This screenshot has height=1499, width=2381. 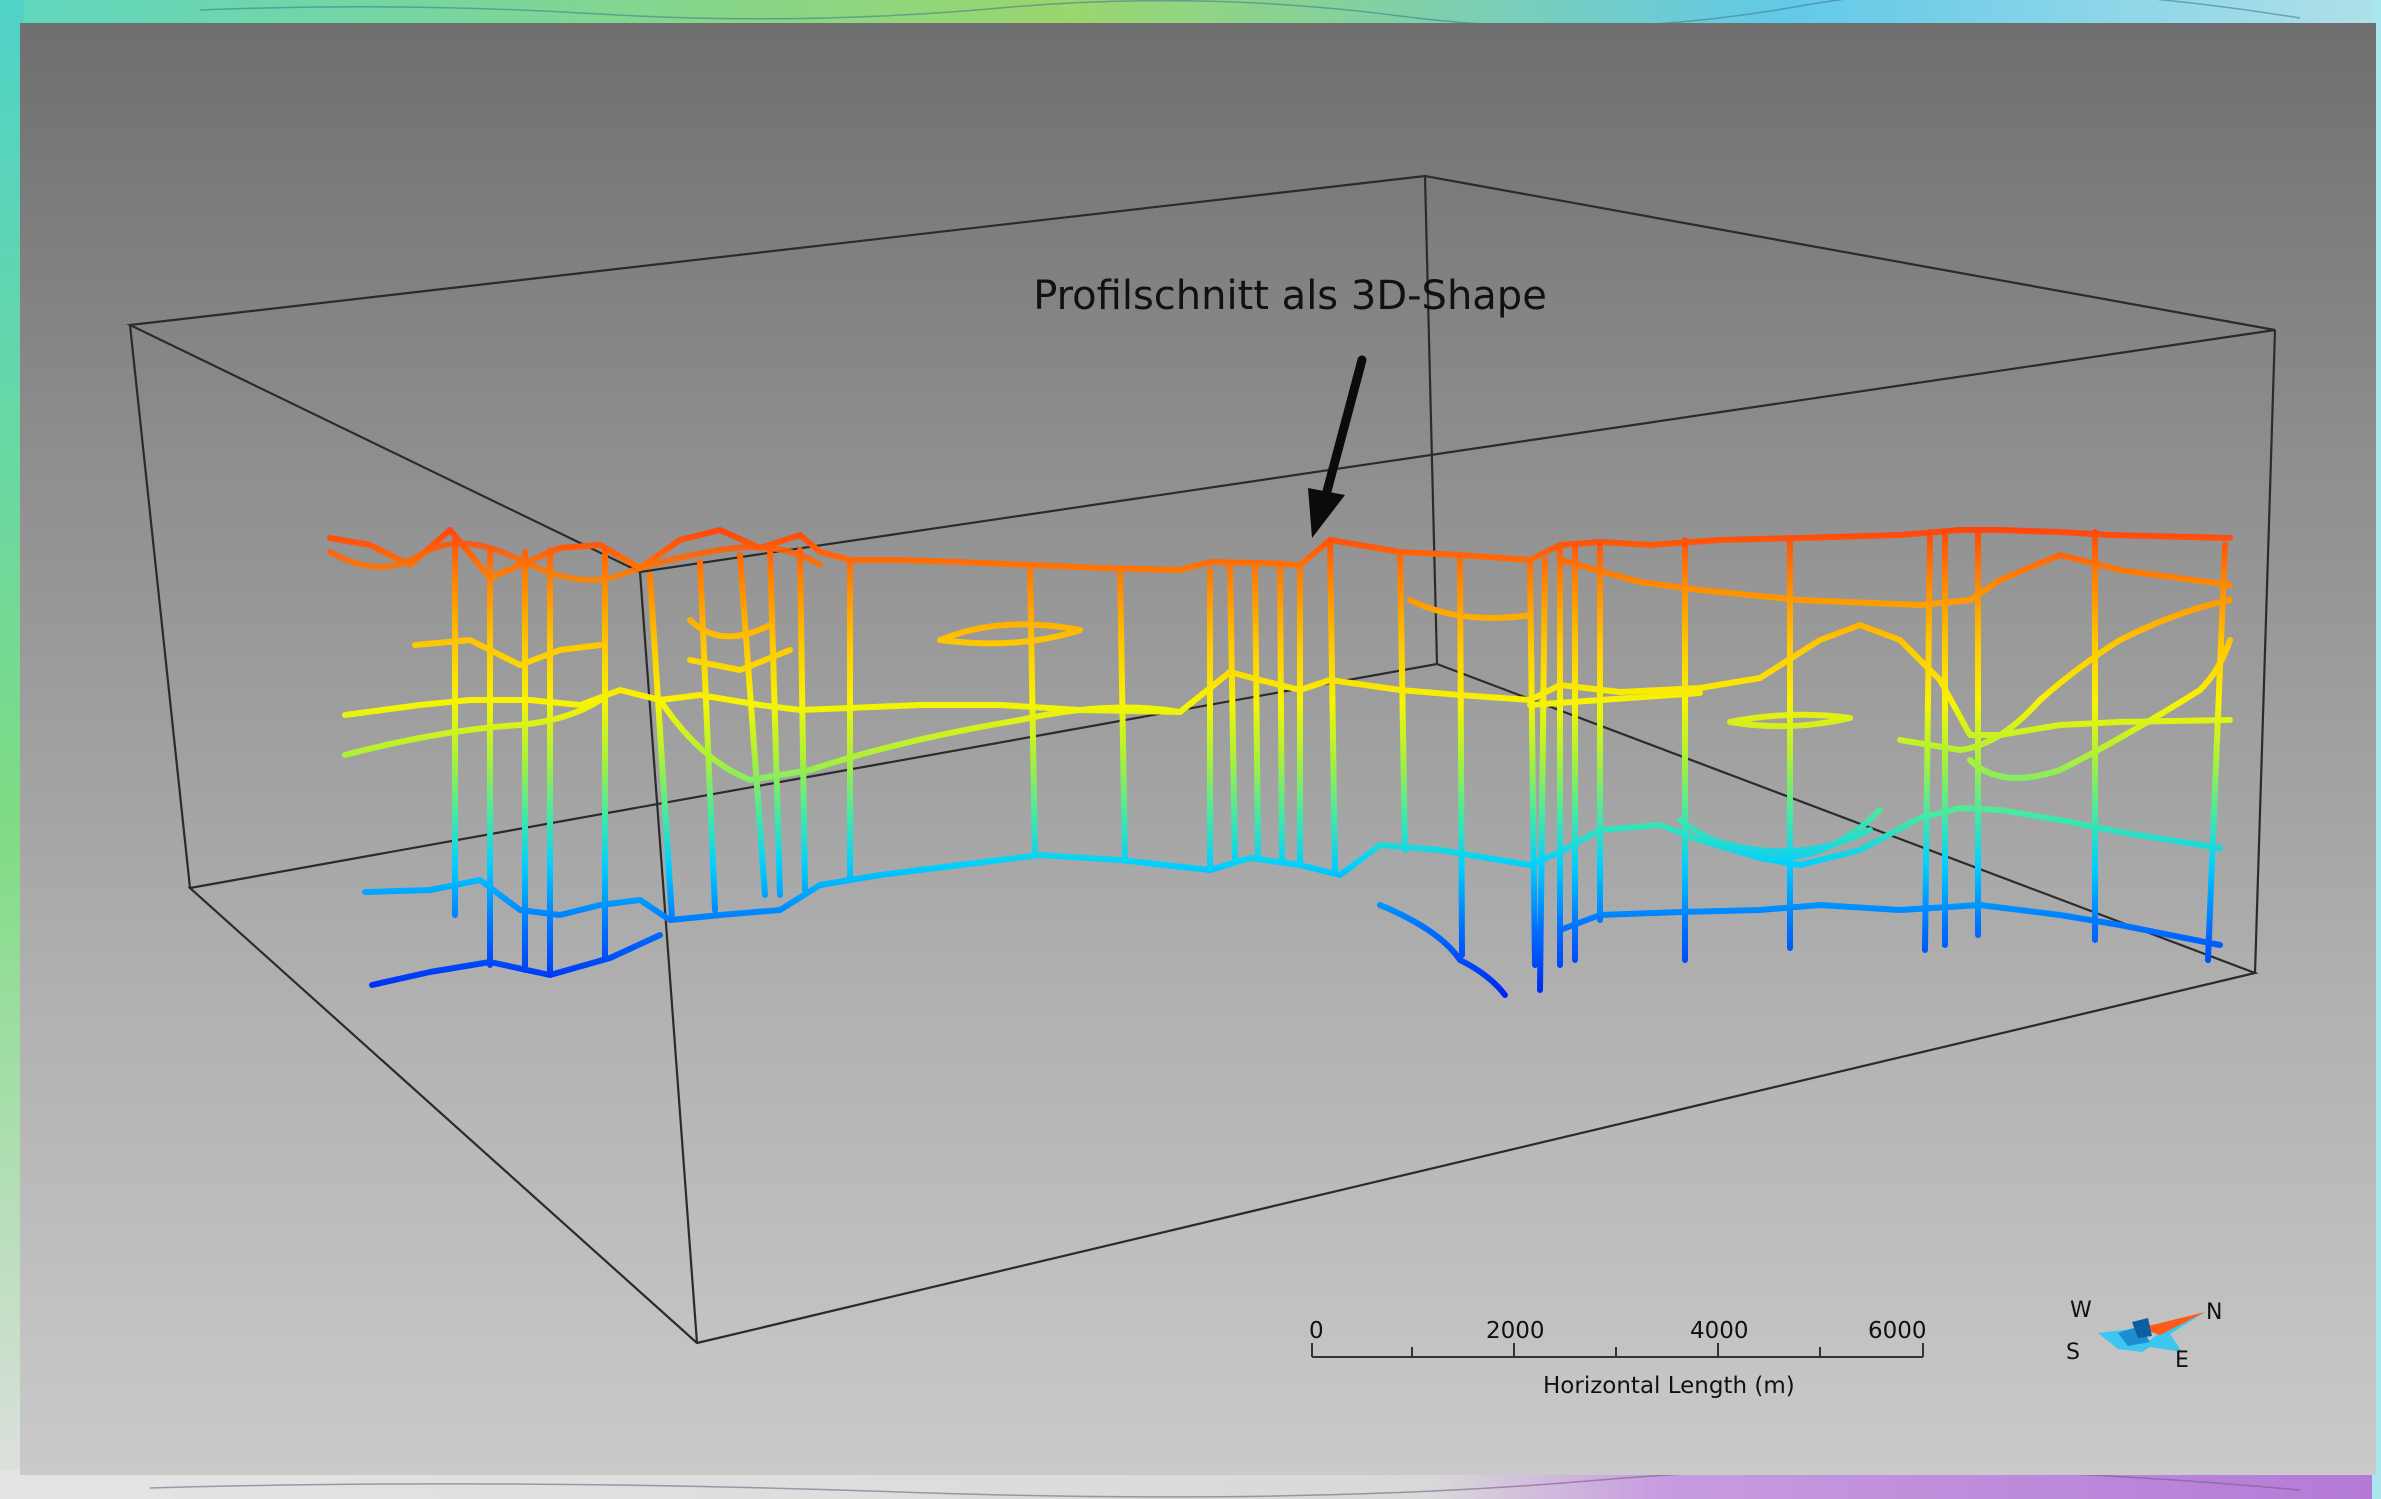 What do you see at coordinates (1287, 710) in the screenshot?
I see `horizon-3-lower` at bounding box center [1287, 710].